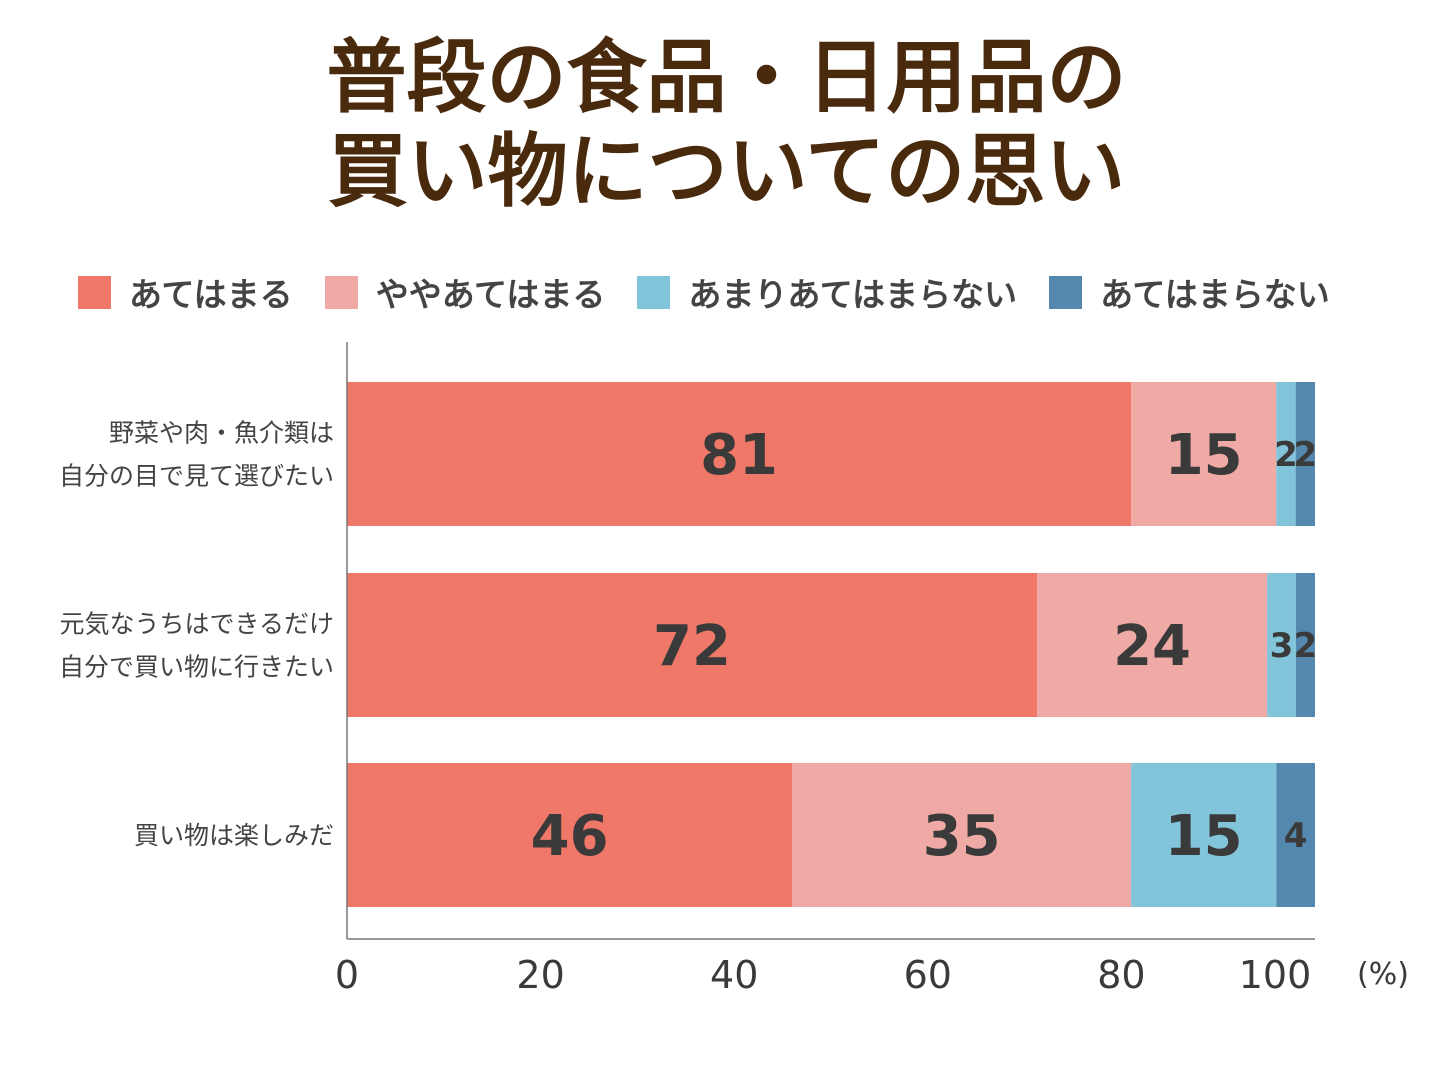  What do you see at coordinates (540, 975) in the screenshot?
I see `x-tick-label: 20` at bounding box center [540, 975].